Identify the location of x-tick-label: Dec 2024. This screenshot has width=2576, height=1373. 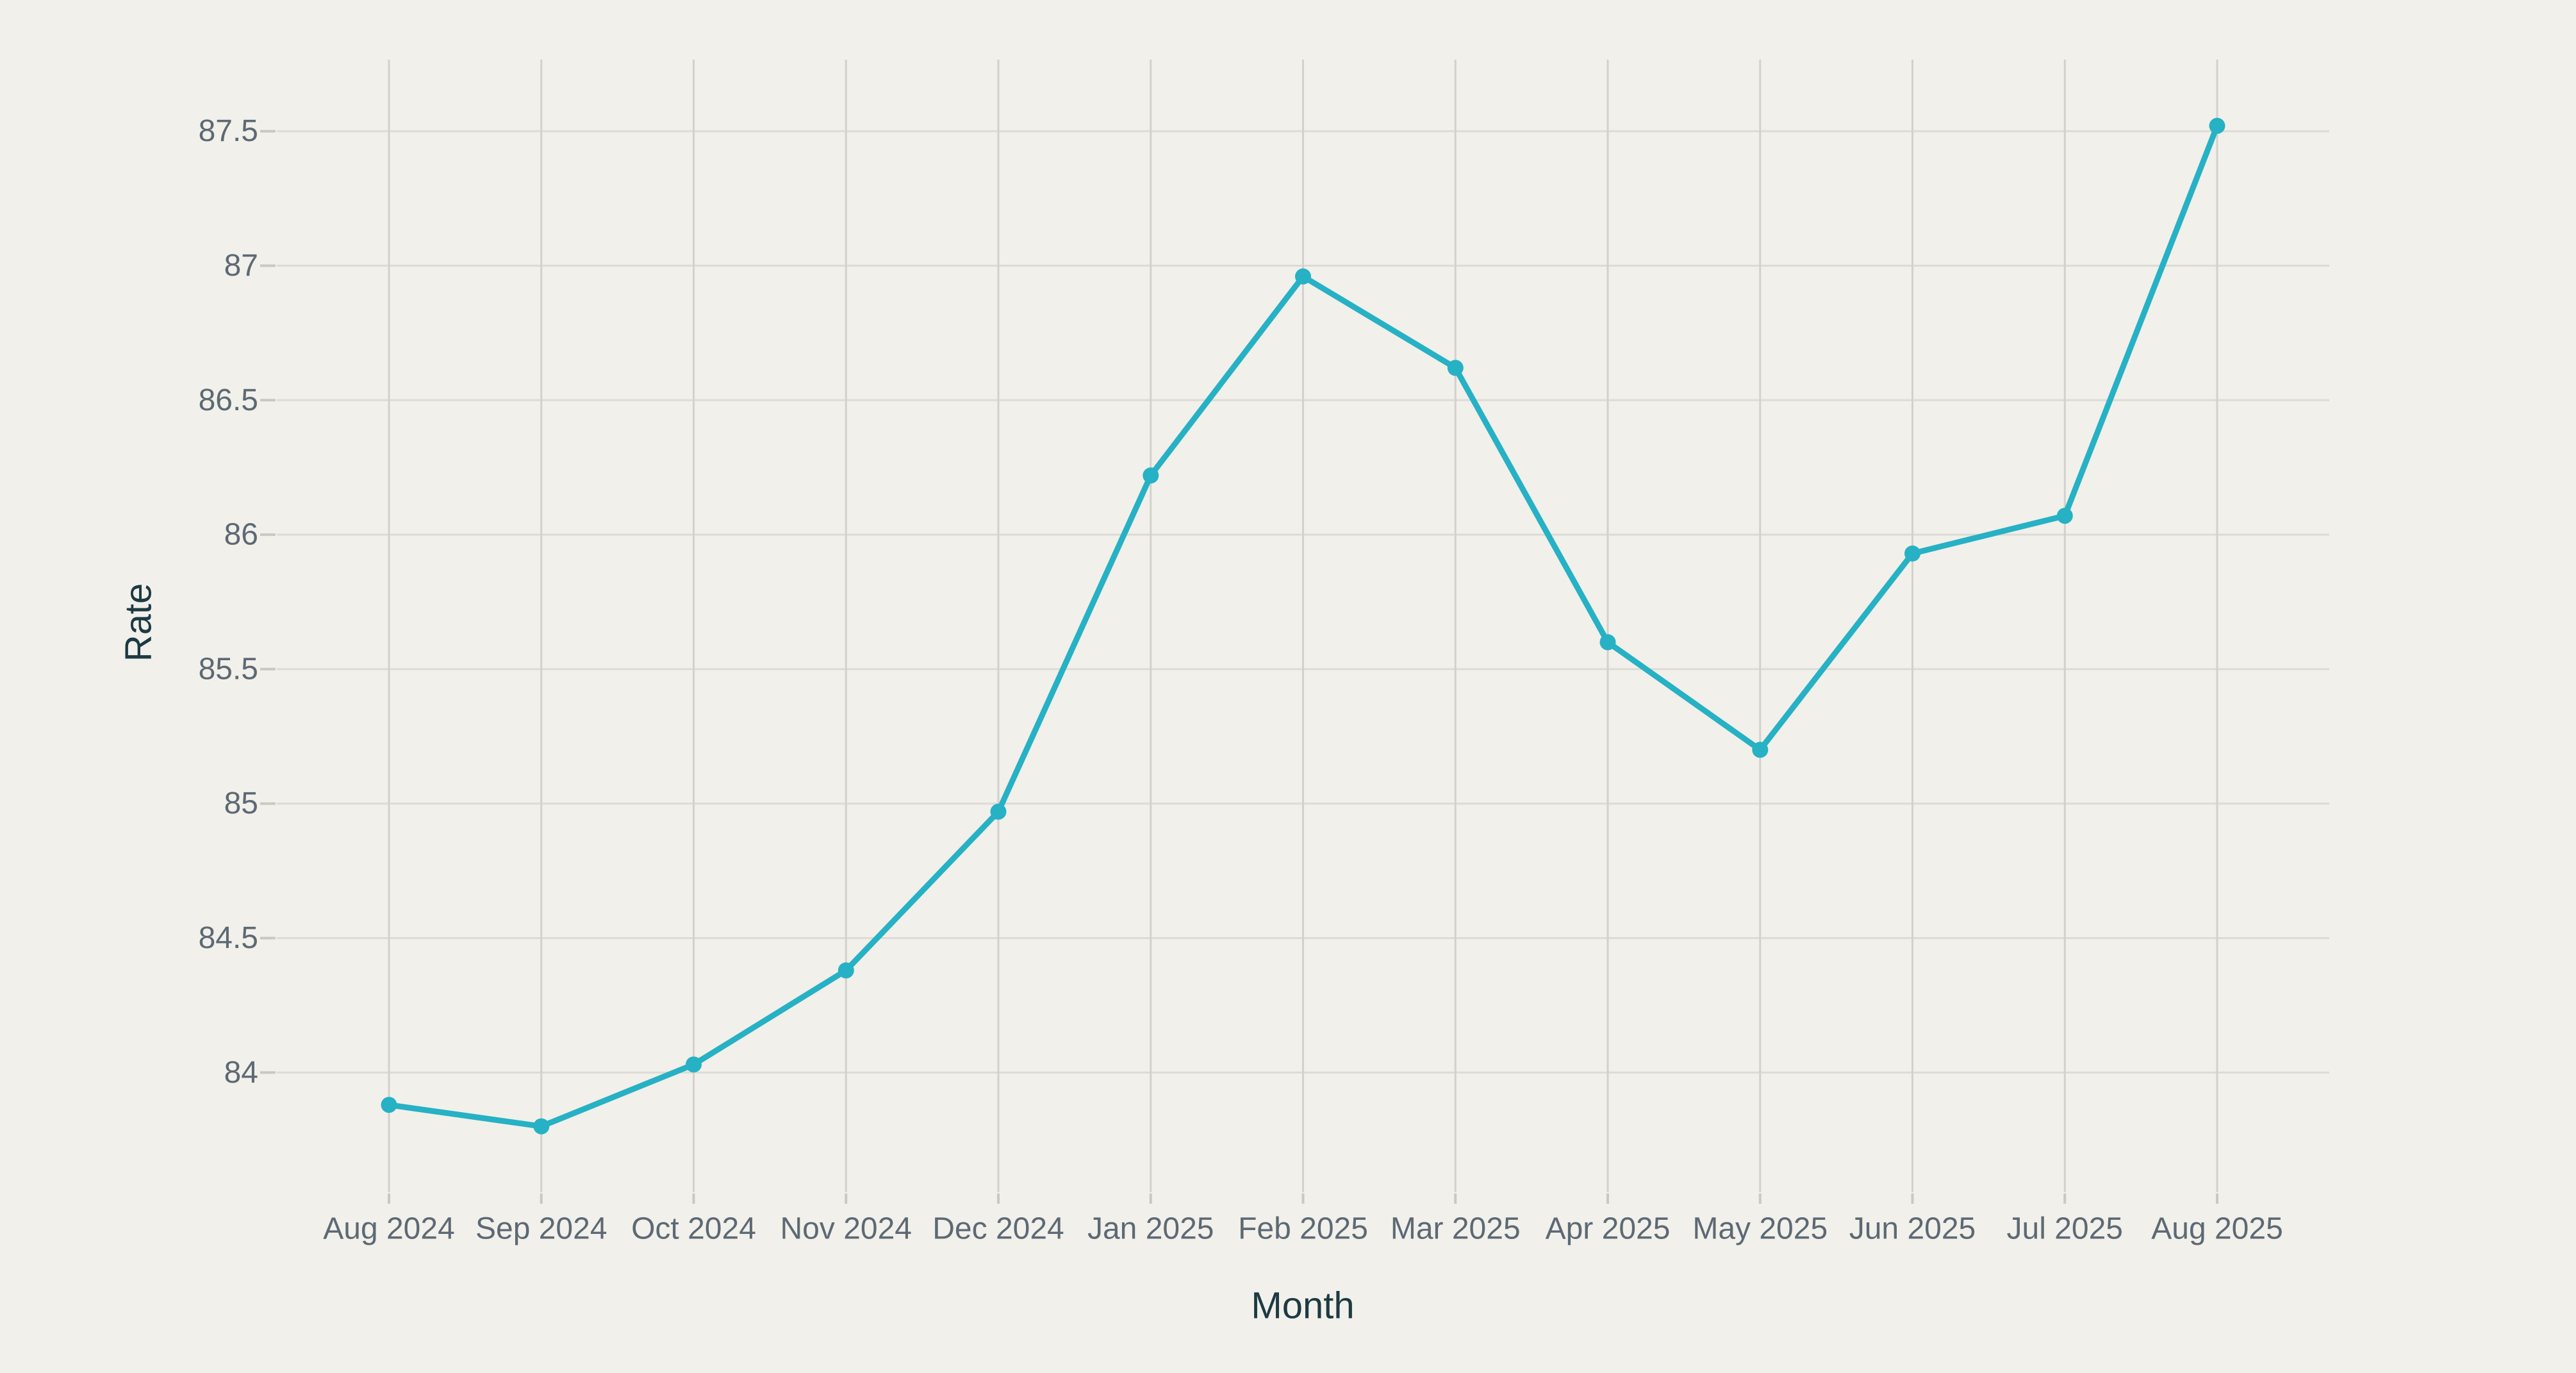
(998, 1229).